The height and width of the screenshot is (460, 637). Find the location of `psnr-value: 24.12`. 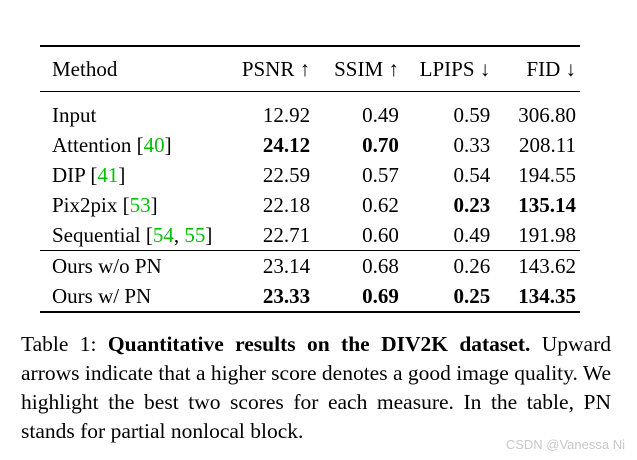

psnr-value: 24.12 is located at coordinates (286, 145).